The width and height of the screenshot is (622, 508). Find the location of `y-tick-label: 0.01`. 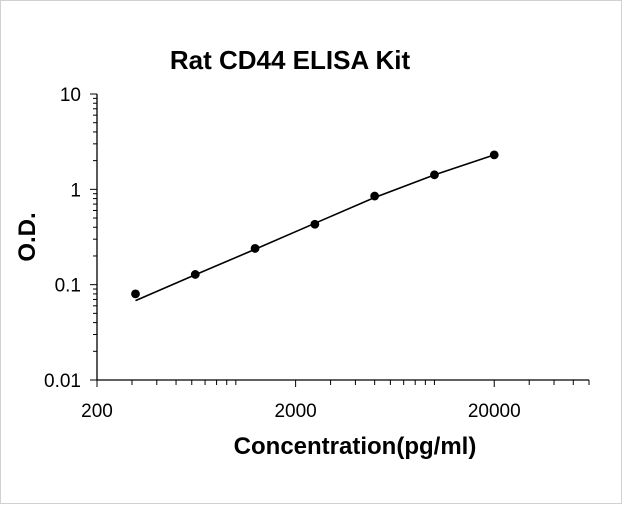

y-tick-label: 0.01 is located at coordinates (62, 381).